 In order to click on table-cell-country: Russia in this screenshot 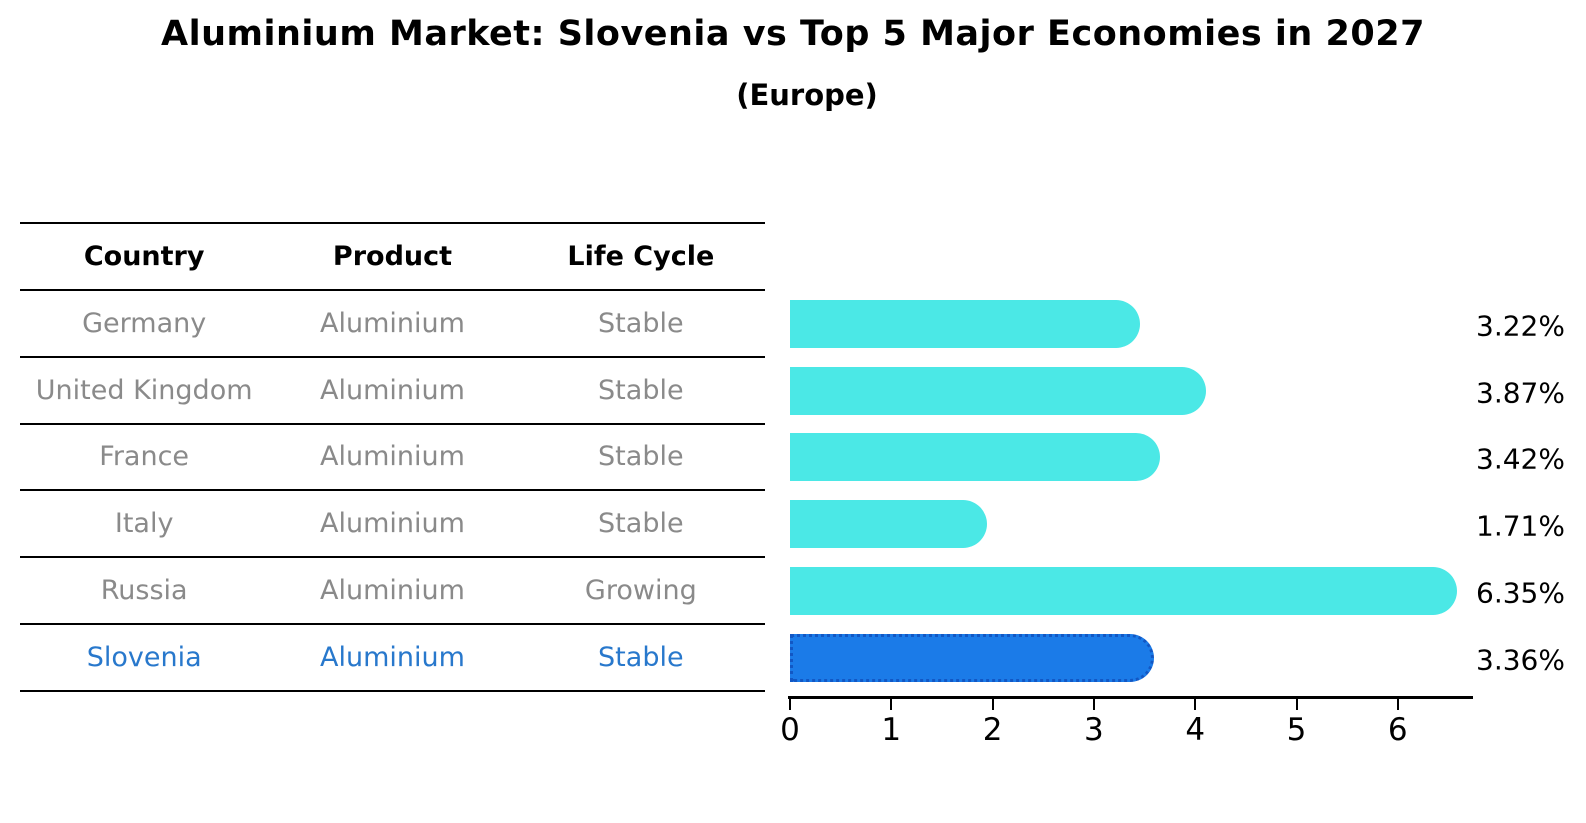, I will do `click(144, 591)`.